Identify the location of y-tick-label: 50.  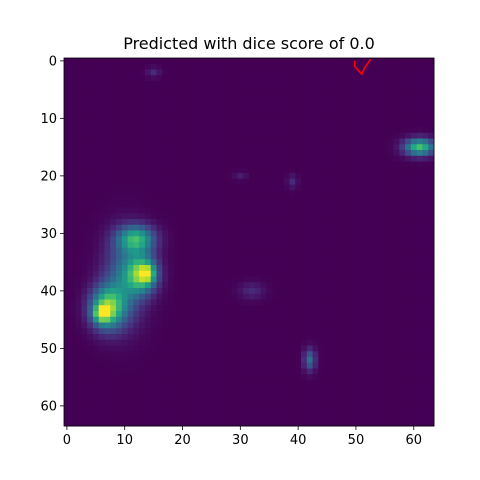
(48, 349).